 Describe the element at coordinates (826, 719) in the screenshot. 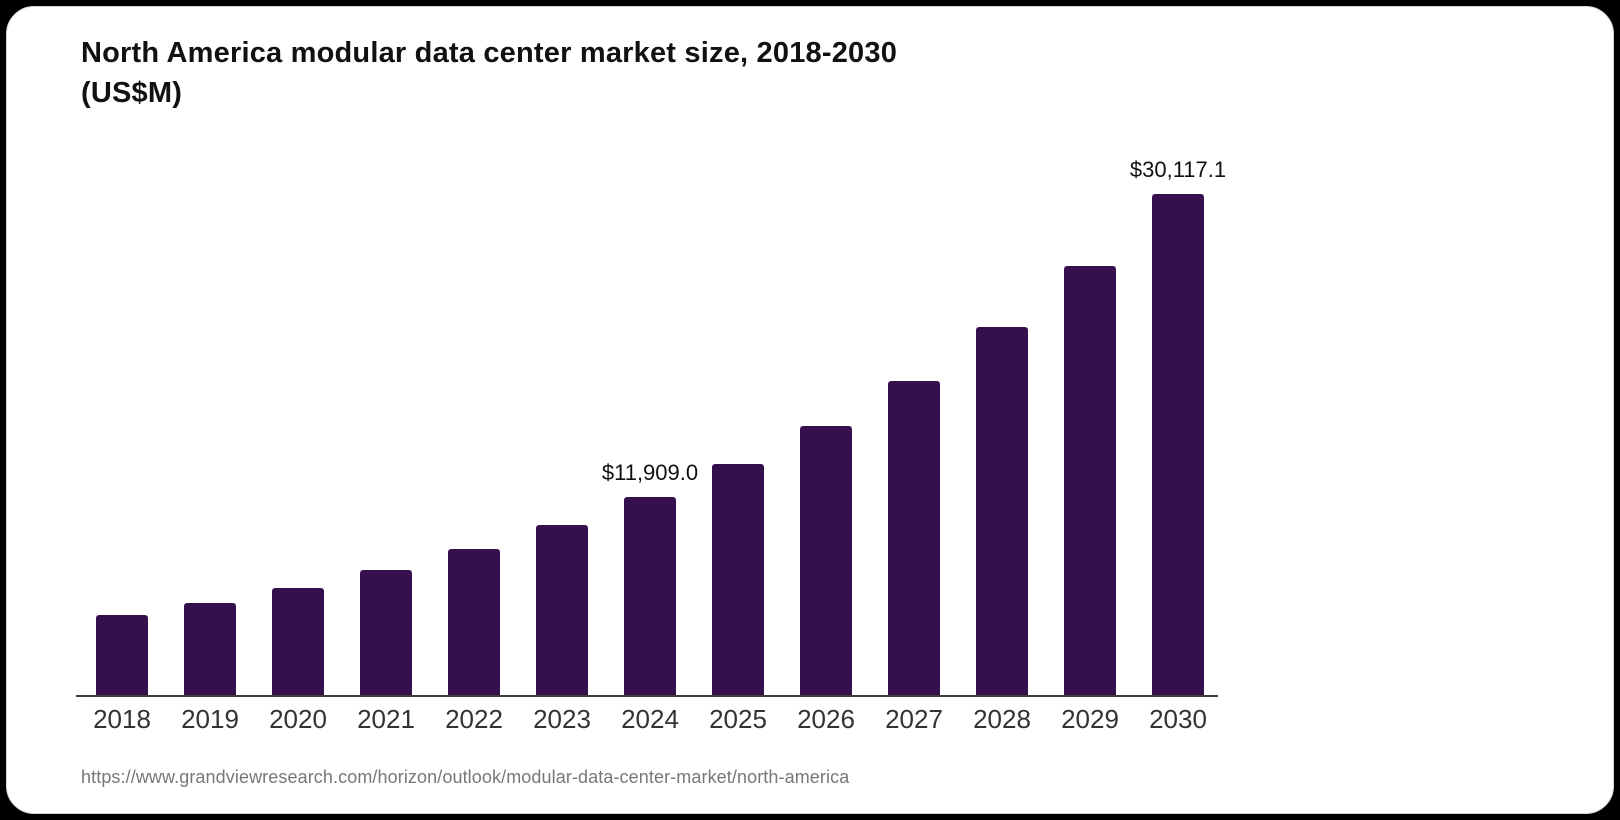

I see `x-tick-2026: 2026` at that location.